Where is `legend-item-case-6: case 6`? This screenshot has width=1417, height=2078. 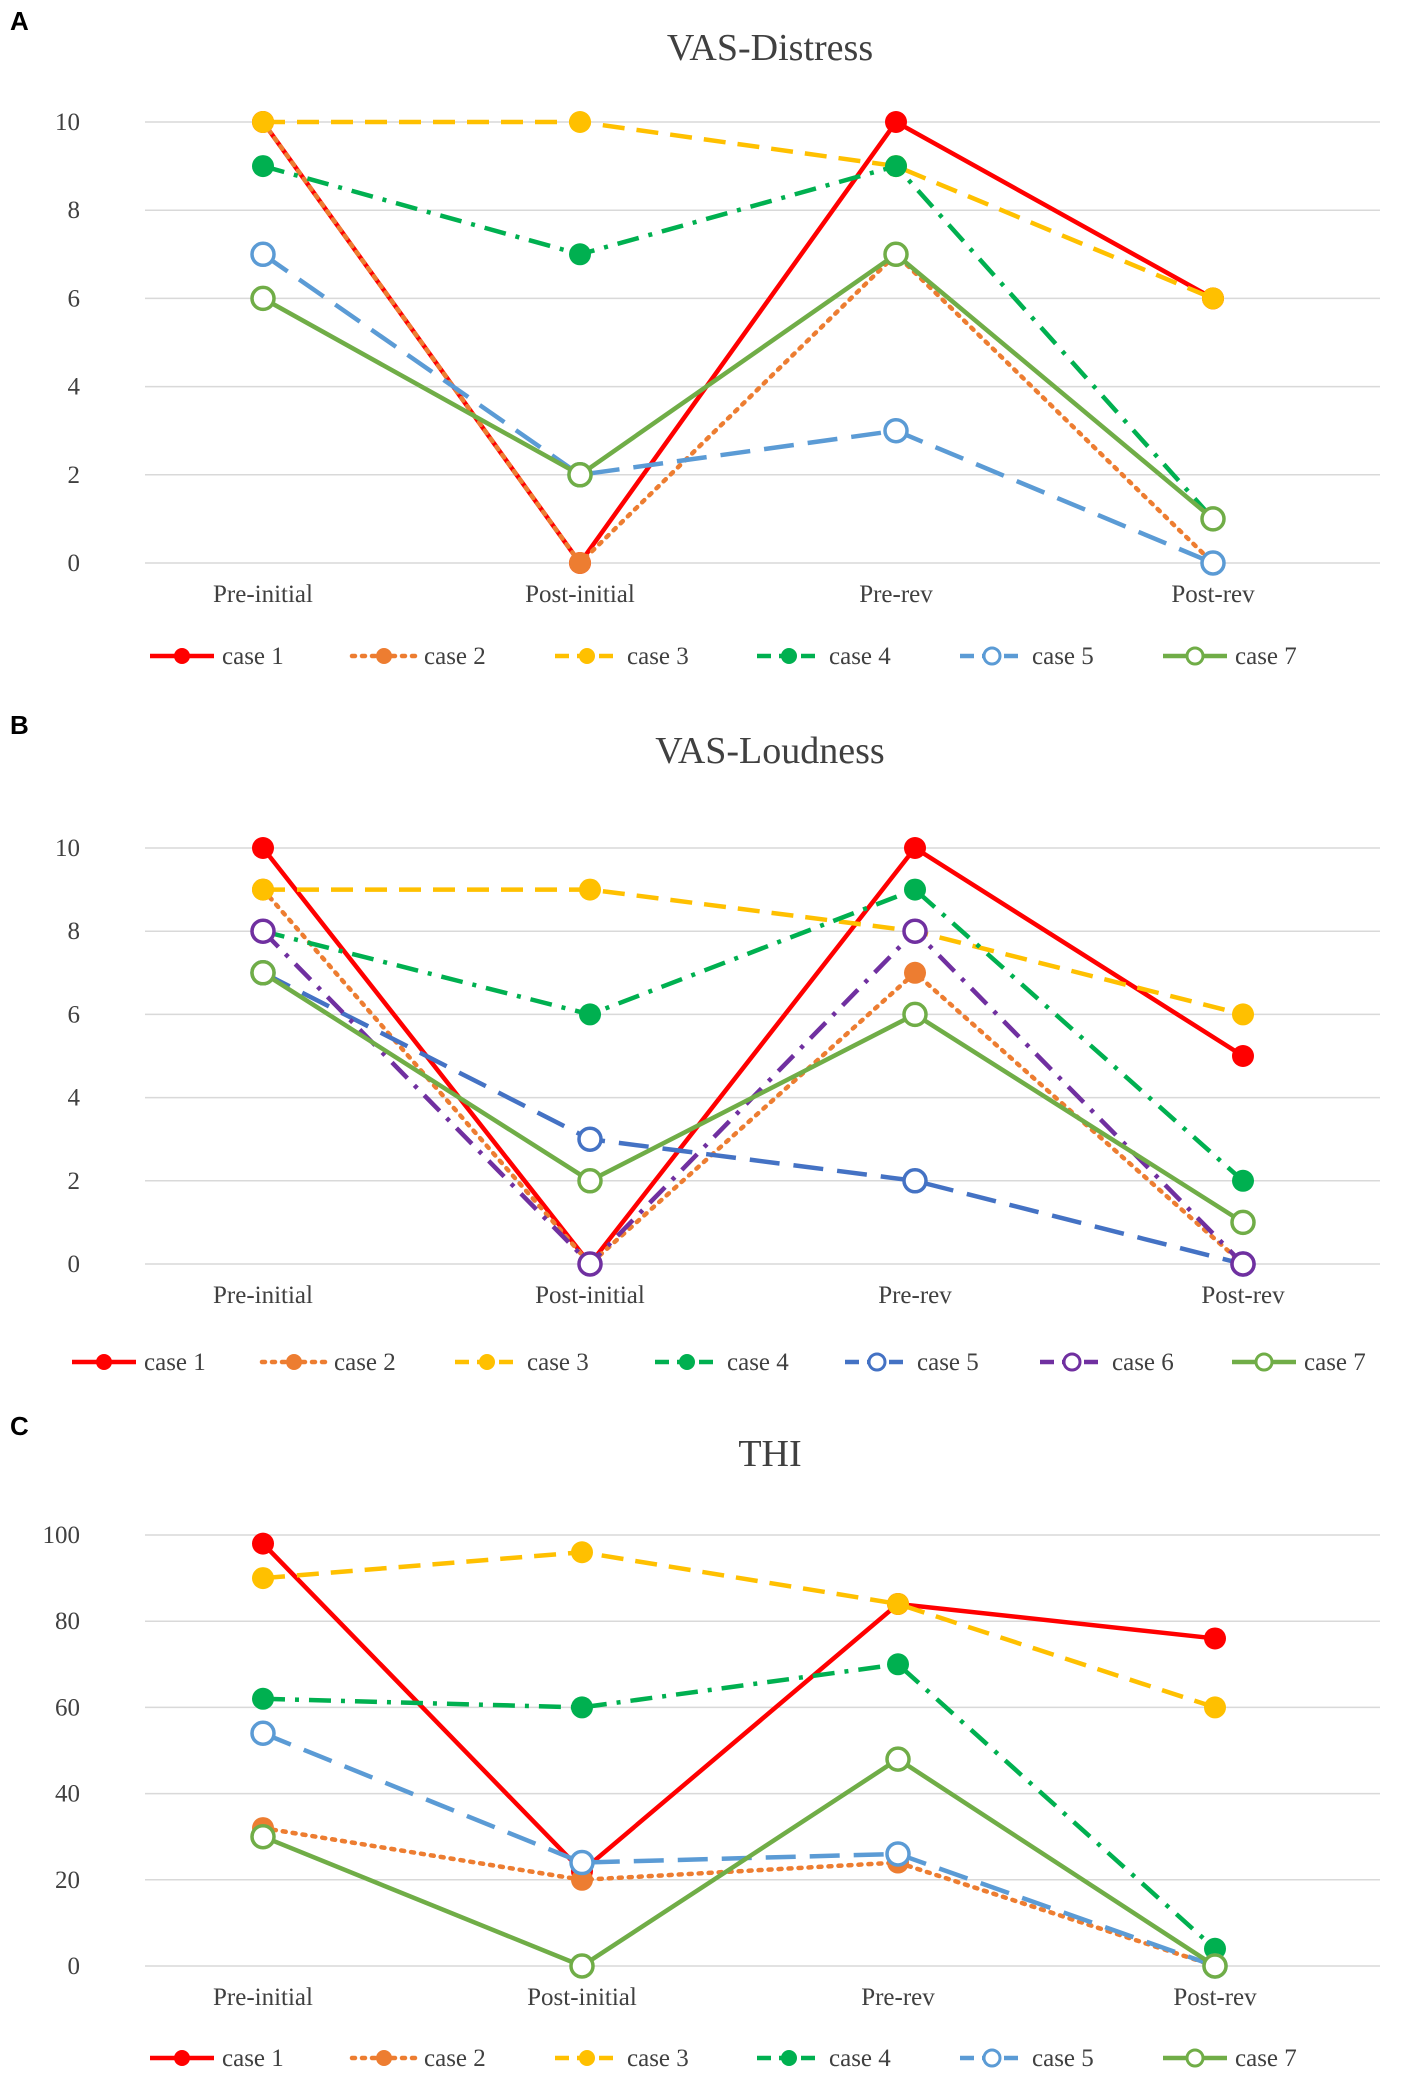
legend-item-case-6: case 6 is located at coordinates (1107, 1362).